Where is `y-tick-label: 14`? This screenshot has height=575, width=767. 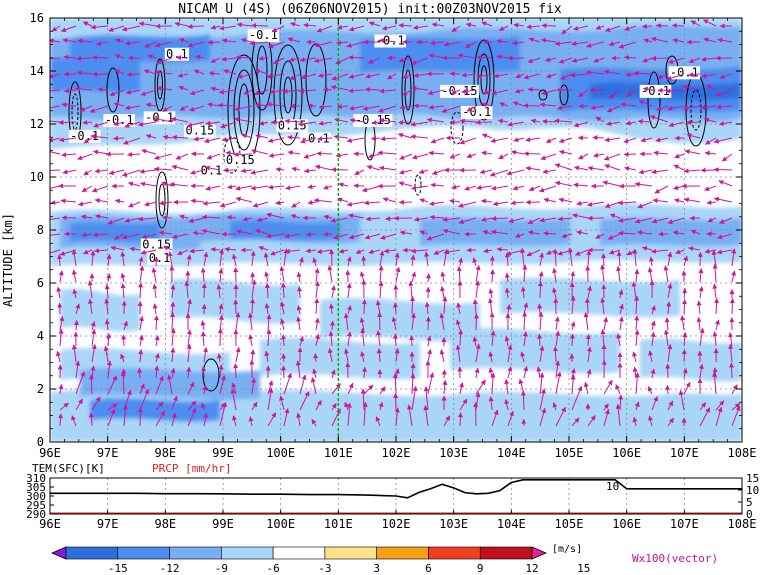 y-tick-label: 14 is located at coordinates (37, 71).